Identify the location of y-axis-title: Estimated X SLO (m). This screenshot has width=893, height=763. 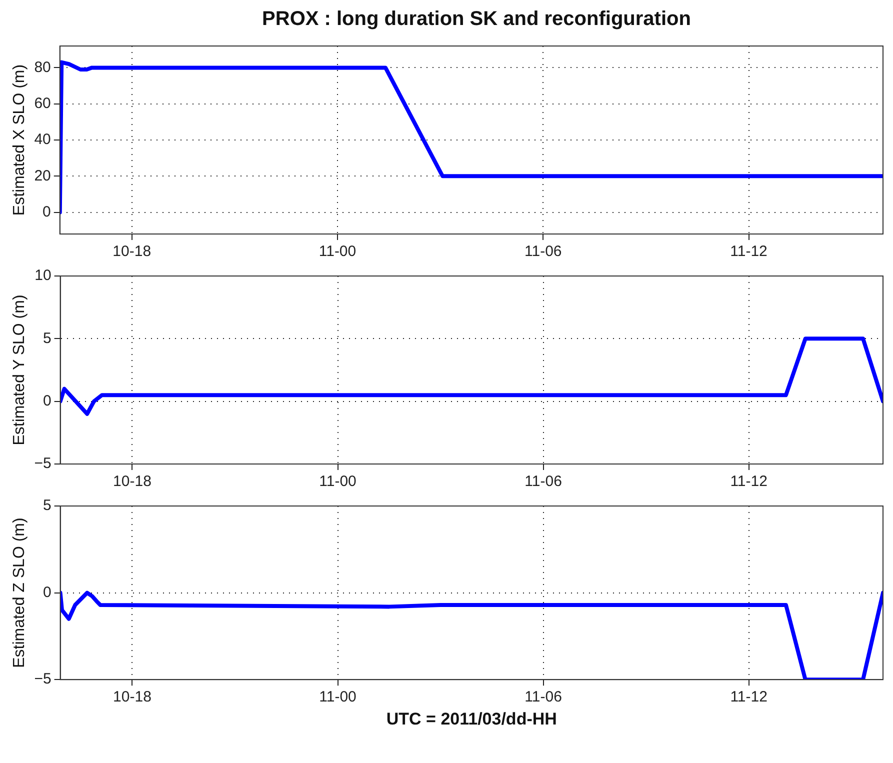
(19, 140).